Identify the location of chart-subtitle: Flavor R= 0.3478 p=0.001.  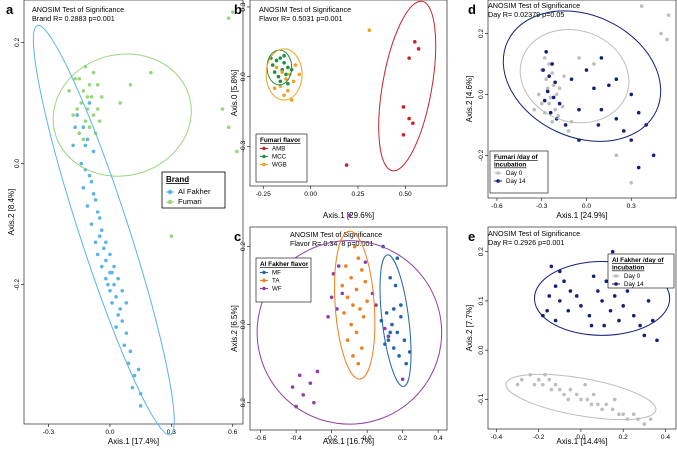
(332, 243).